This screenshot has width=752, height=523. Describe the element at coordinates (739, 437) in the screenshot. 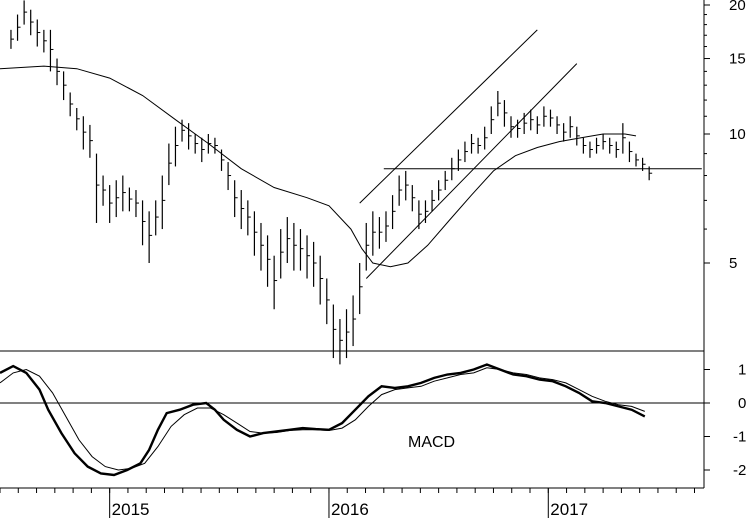

I see `macd-tick-label: -1` at that location.